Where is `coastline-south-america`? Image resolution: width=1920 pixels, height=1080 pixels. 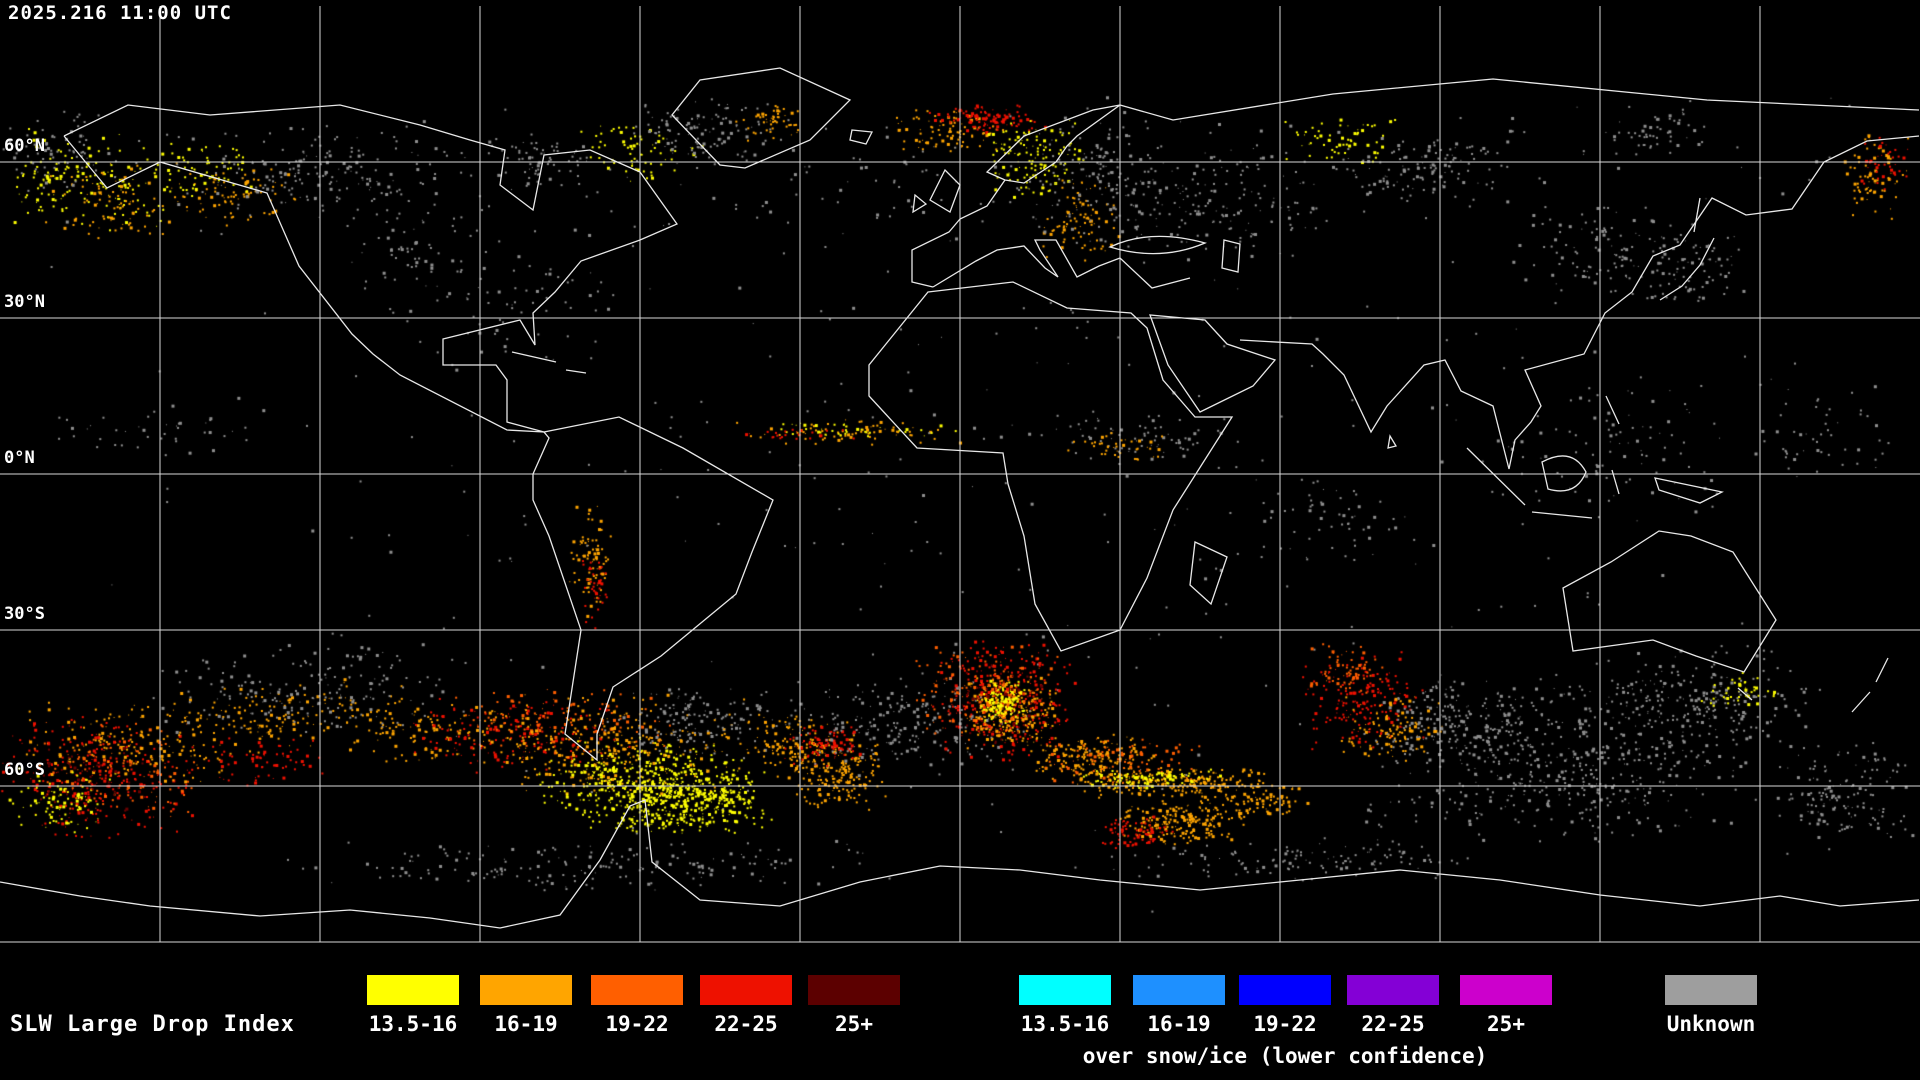
coastline-south-america is located at coordinates (653, 589).